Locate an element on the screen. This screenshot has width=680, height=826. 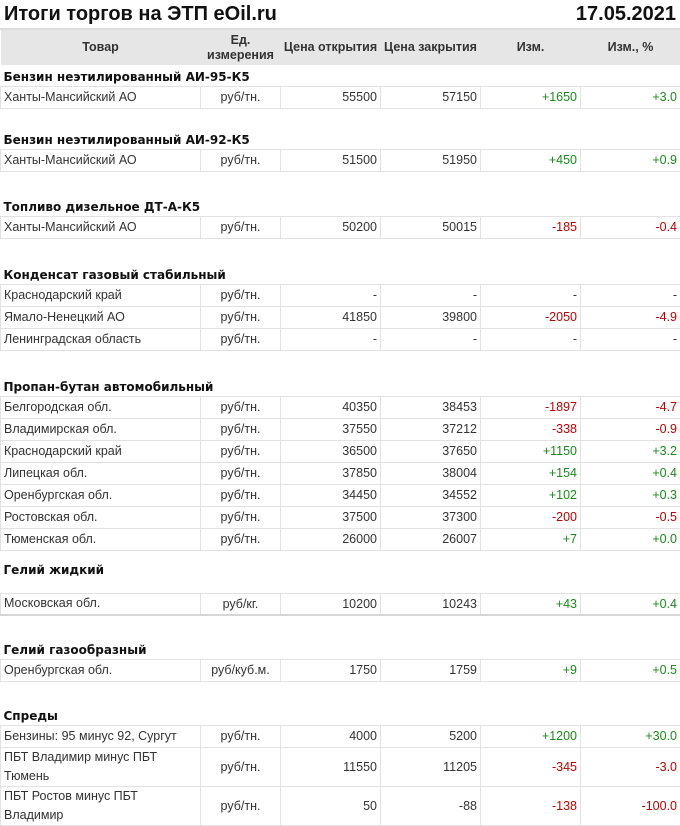
cell-close: 1759 is located at coordinates (431, 670).